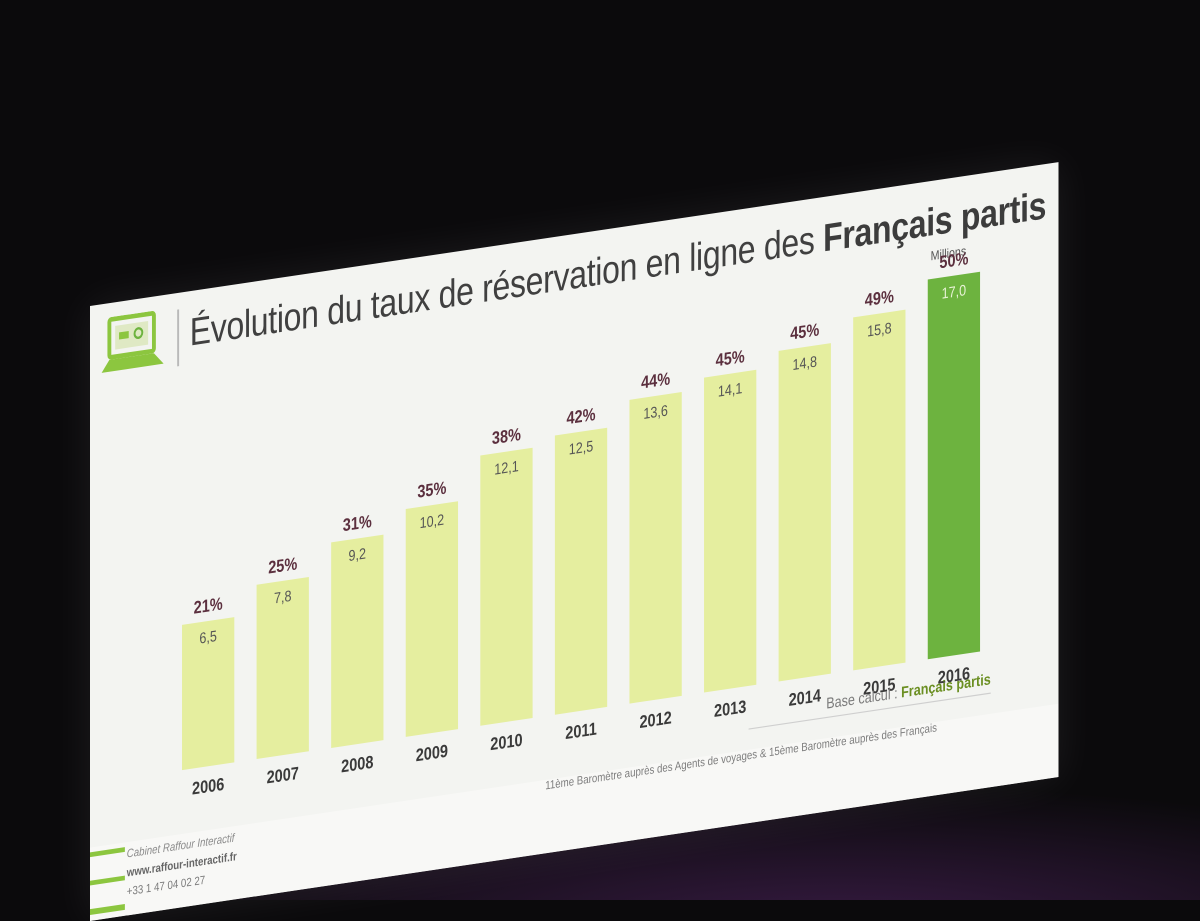 The image size is (1200, 921). What do you see at coordinates (954, 291) in the screenshot?
I see `bar-value-label: 17,0` at bounding box center [954, 291].